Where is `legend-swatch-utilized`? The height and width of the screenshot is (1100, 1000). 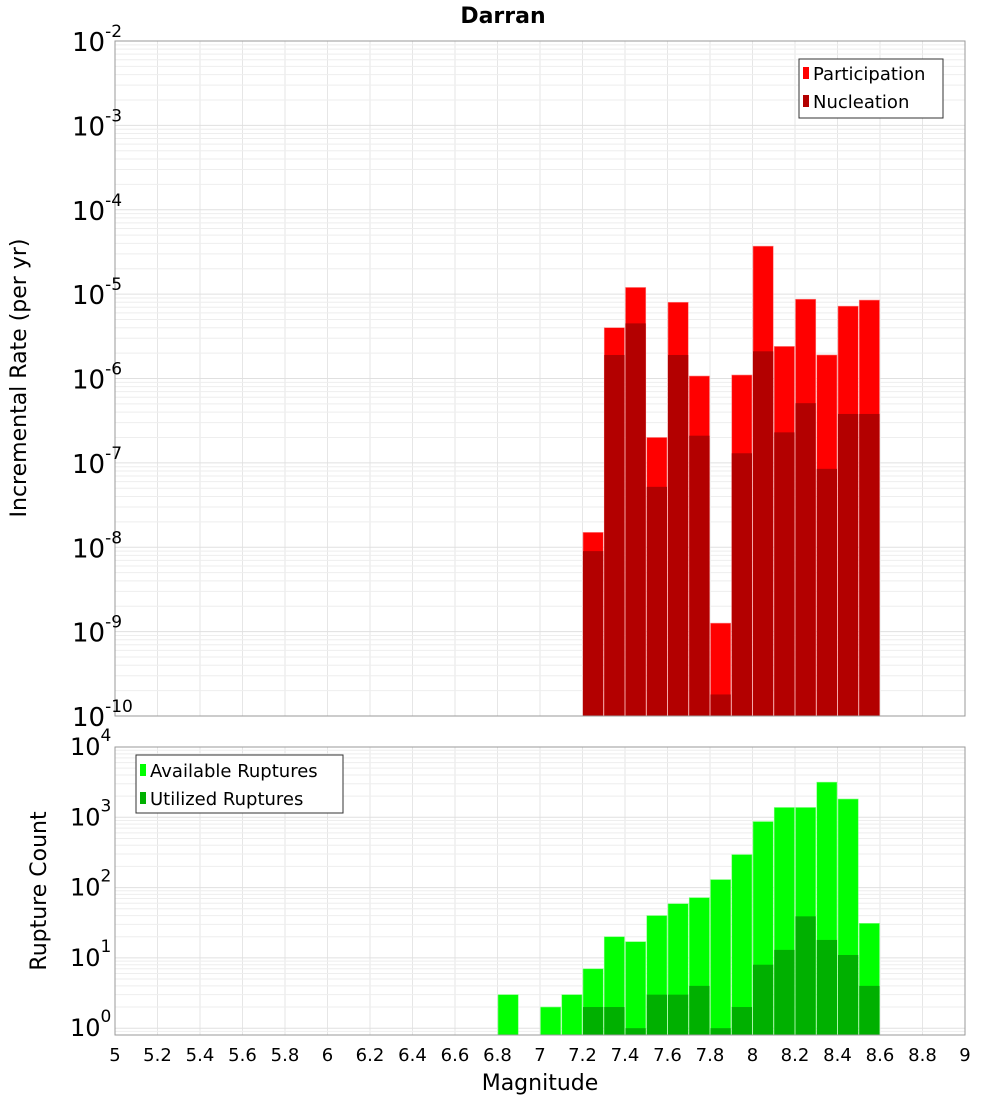 legend-swatch-utilized is located at coordinates (143, 798).